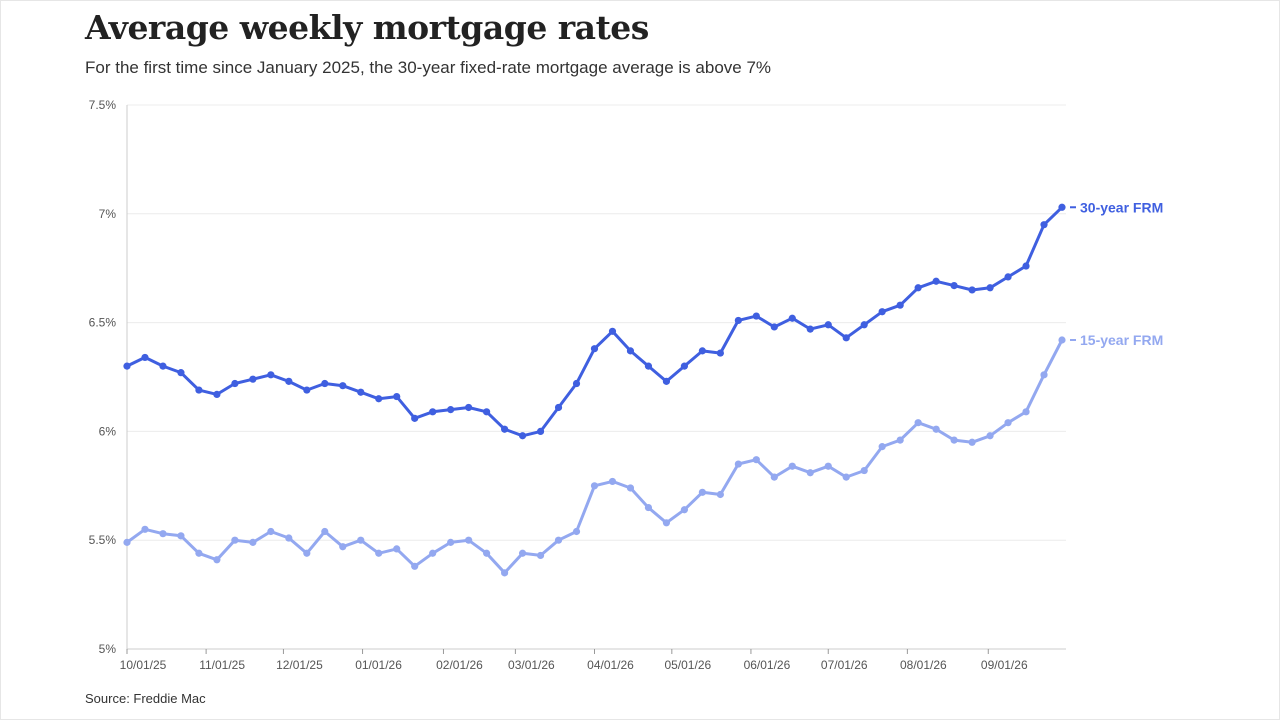  I want to click on x-tick-label: 04/01/26, so click(610, 665).